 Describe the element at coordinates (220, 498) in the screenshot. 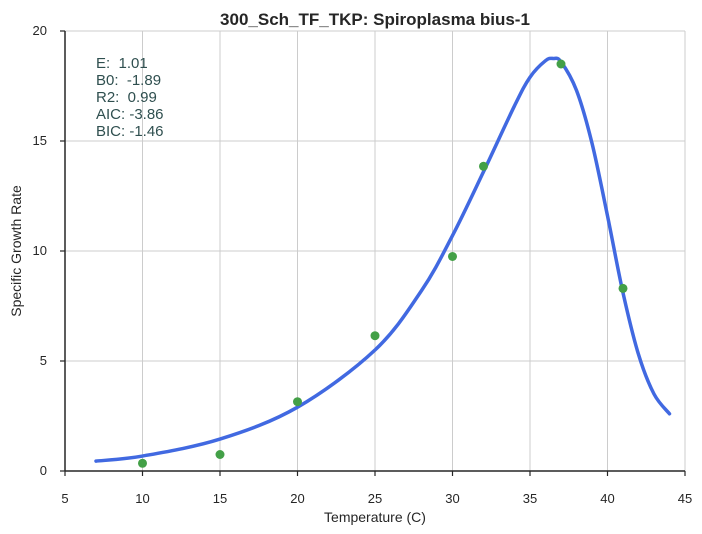

I see `x-tick-label: 15` at that location.